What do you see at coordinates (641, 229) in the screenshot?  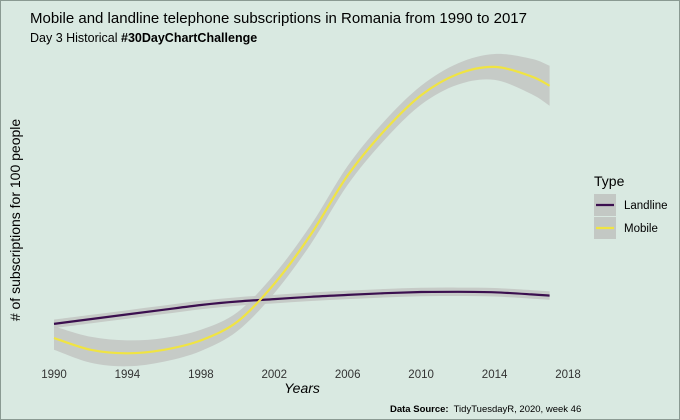 I see `legend-label-mobile: Mobile` at bounding box center [641, 229].